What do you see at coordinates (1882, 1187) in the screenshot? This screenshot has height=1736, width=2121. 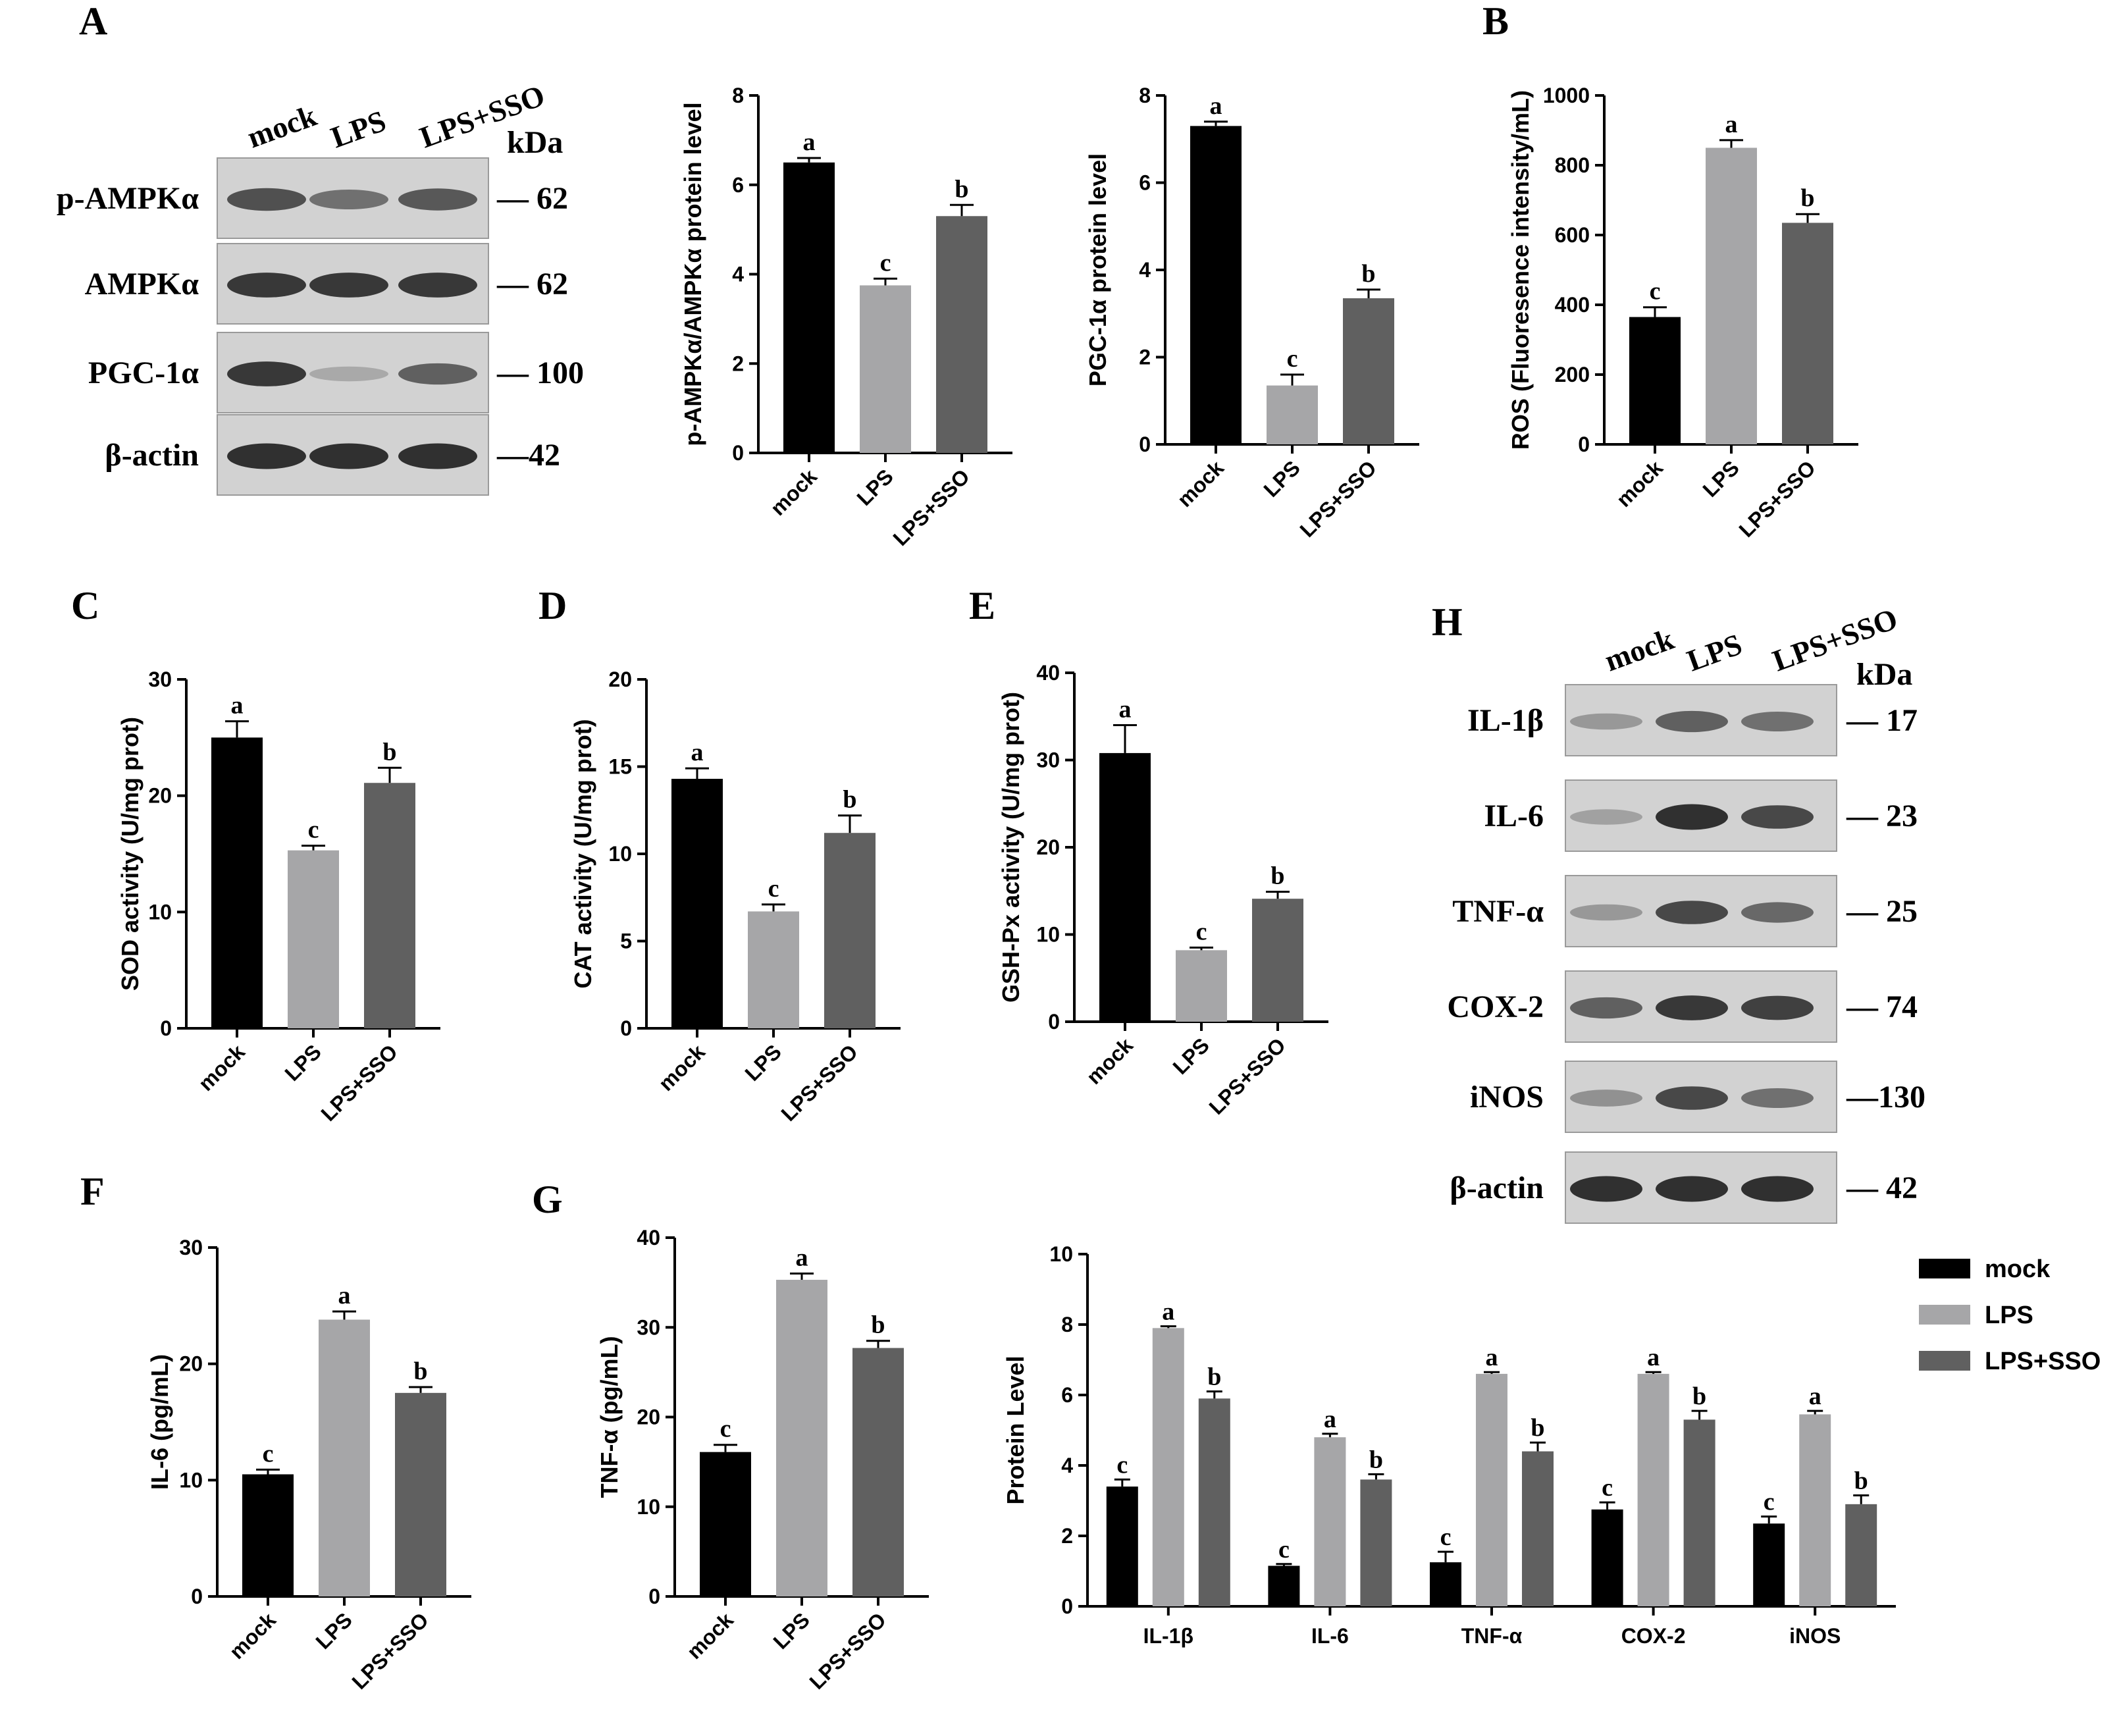 I see `kda-value-actin: — 42` at bounding box center [1882, 1187].